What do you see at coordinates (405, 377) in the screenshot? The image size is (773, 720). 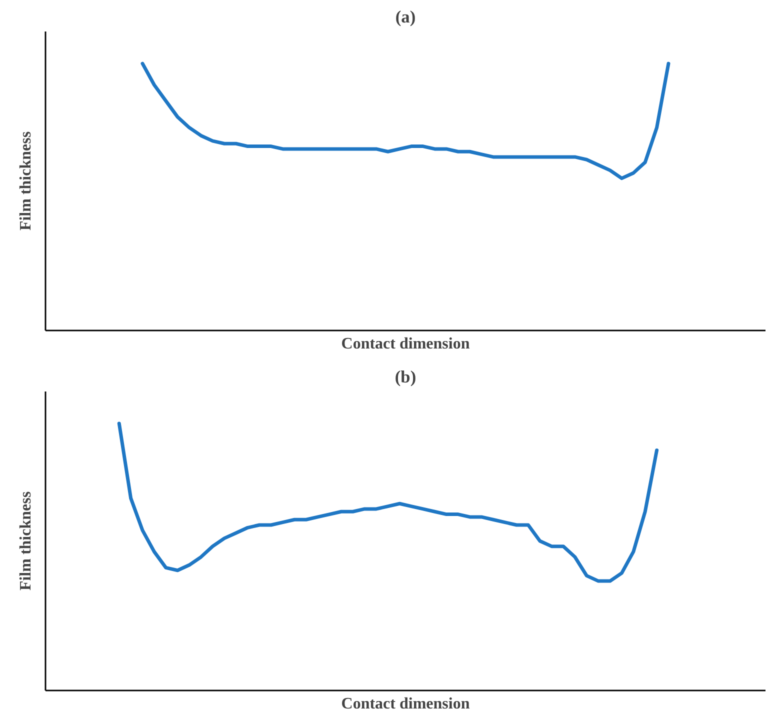 I see `chart-title: (b)` at bounding box center [405, 377].